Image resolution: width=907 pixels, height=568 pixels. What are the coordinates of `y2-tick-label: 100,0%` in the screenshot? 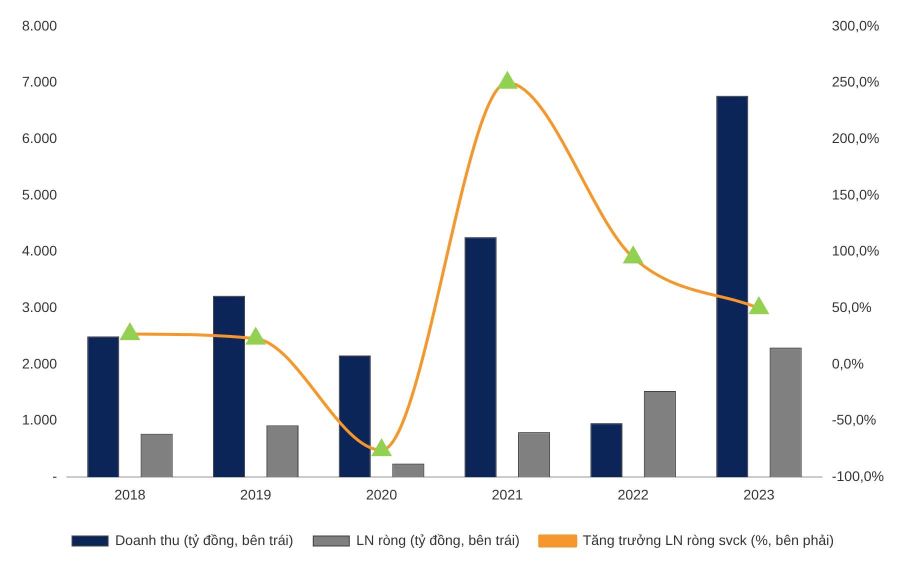 It's located at (856, 250).